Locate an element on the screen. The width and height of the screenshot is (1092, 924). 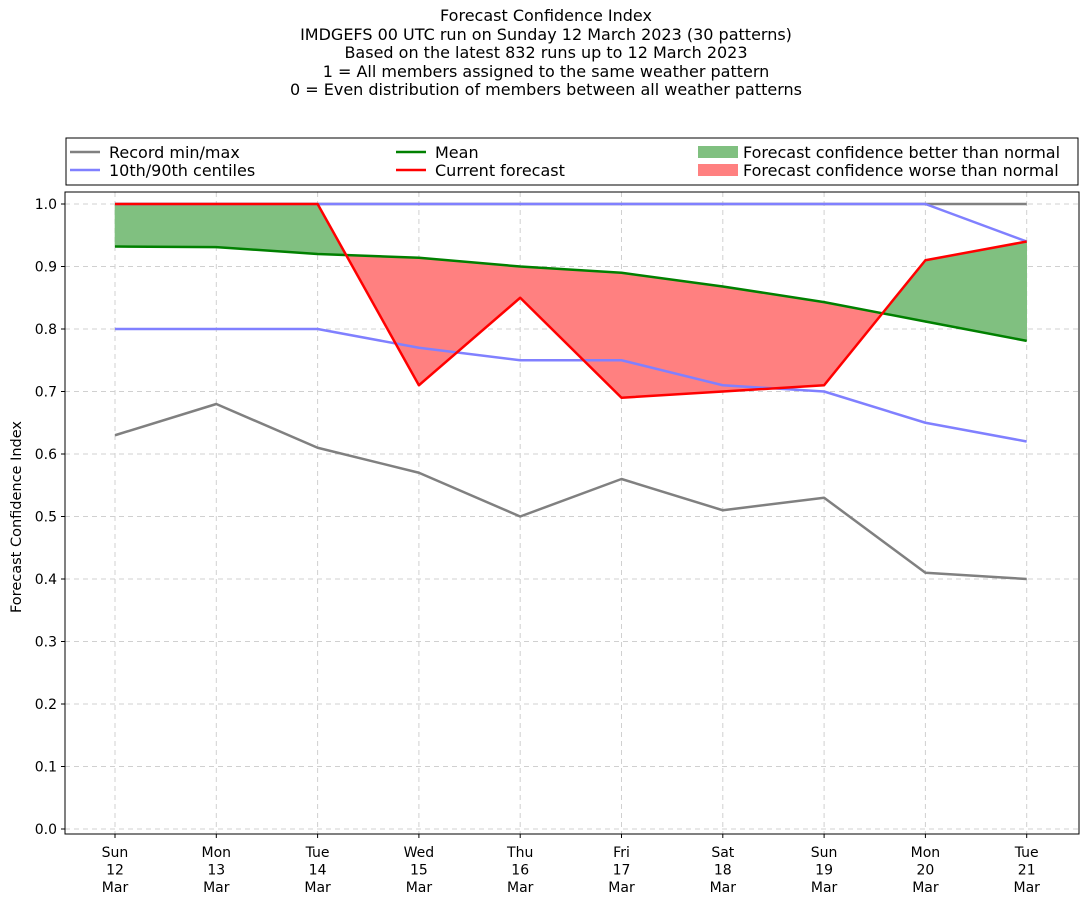
legend-label: Mean is located at coordinates (457, 152).